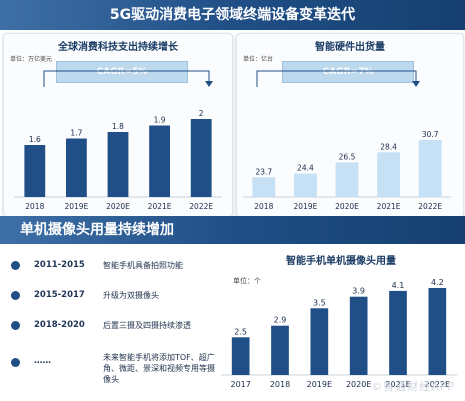 The height and width of the screenshot is (401, 465). What do you see at coordinates (159, 368) in the screenshot?
I see `timeline-text: 未来智能手机将添加TOF、超广角、微距、景深和视频专用等摄像头` at bounding box center [159, 368].